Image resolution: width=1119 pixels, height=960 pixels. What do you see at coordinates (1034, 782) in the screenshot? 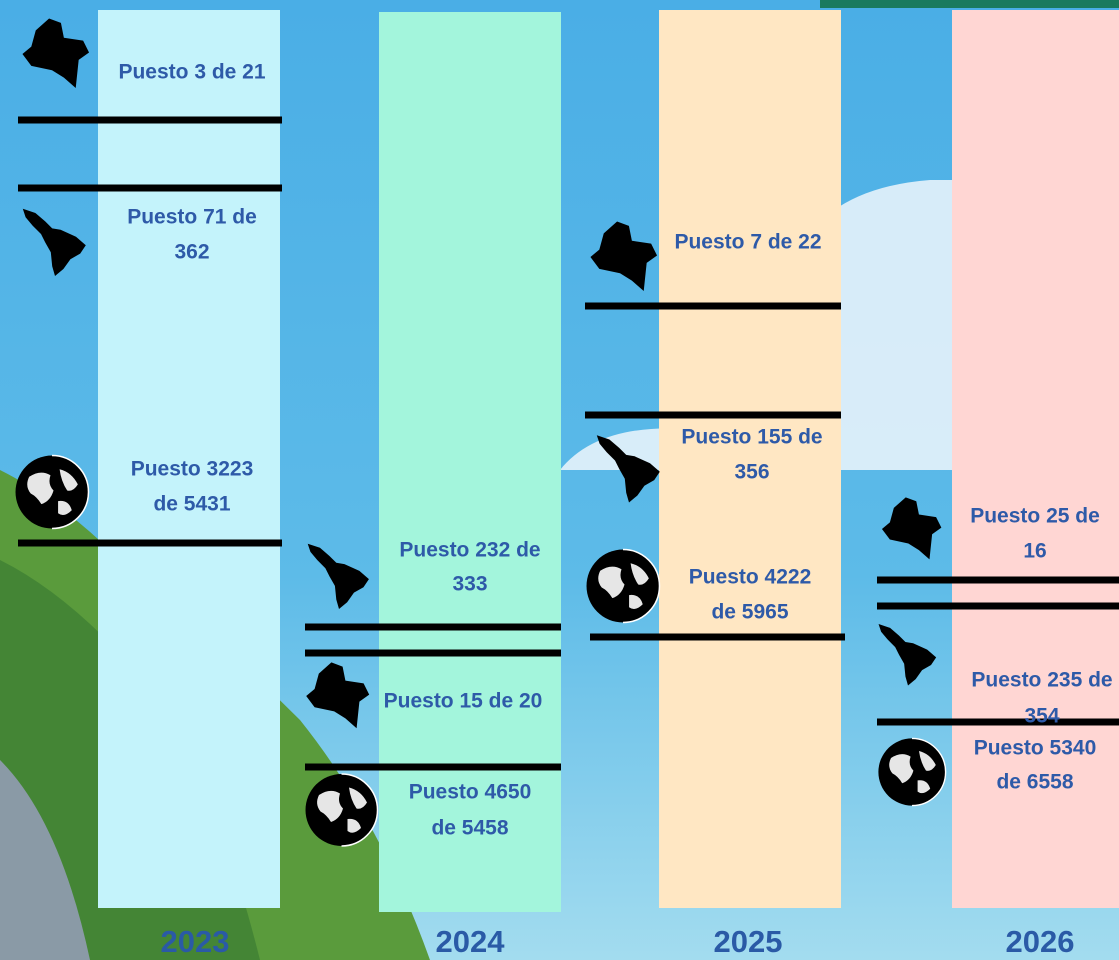
I see `rank-text: de 6558` at bounding box center [1034, 782].